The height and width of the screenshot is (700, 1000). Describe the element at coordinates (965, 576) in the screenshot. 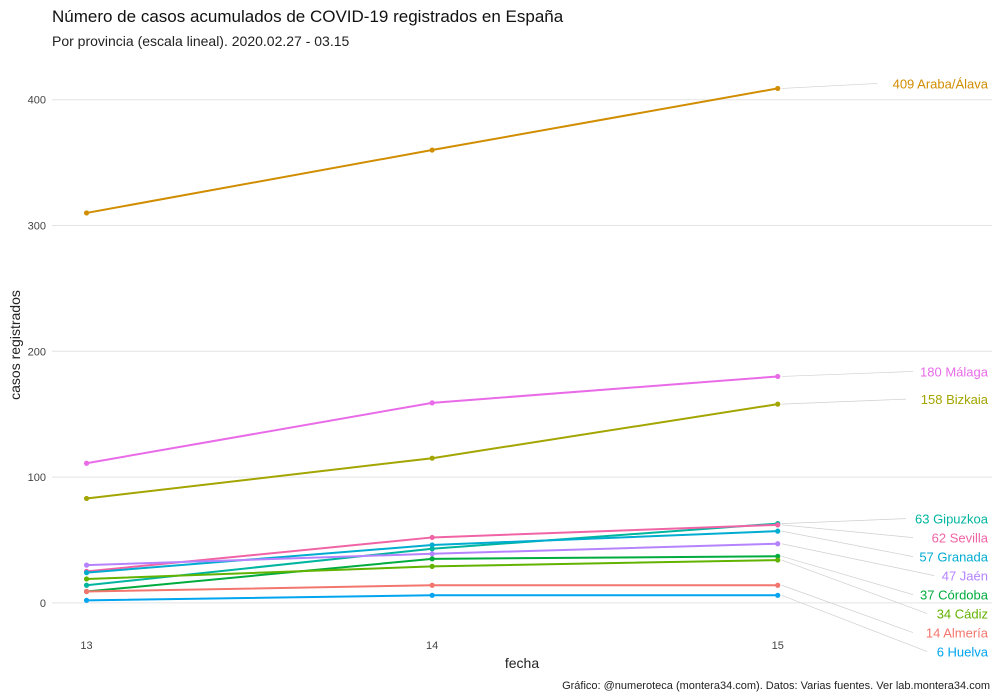

I see `series-end-label: 47 Jaén` at that location.